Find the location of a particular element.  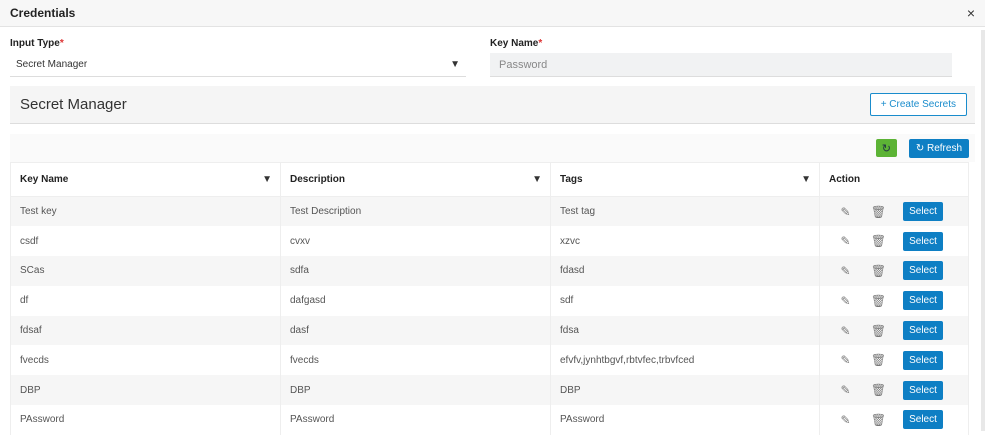

table-row: DBP DBP DBP ✎ 🗑 Select is located at coordinates (489, 390).